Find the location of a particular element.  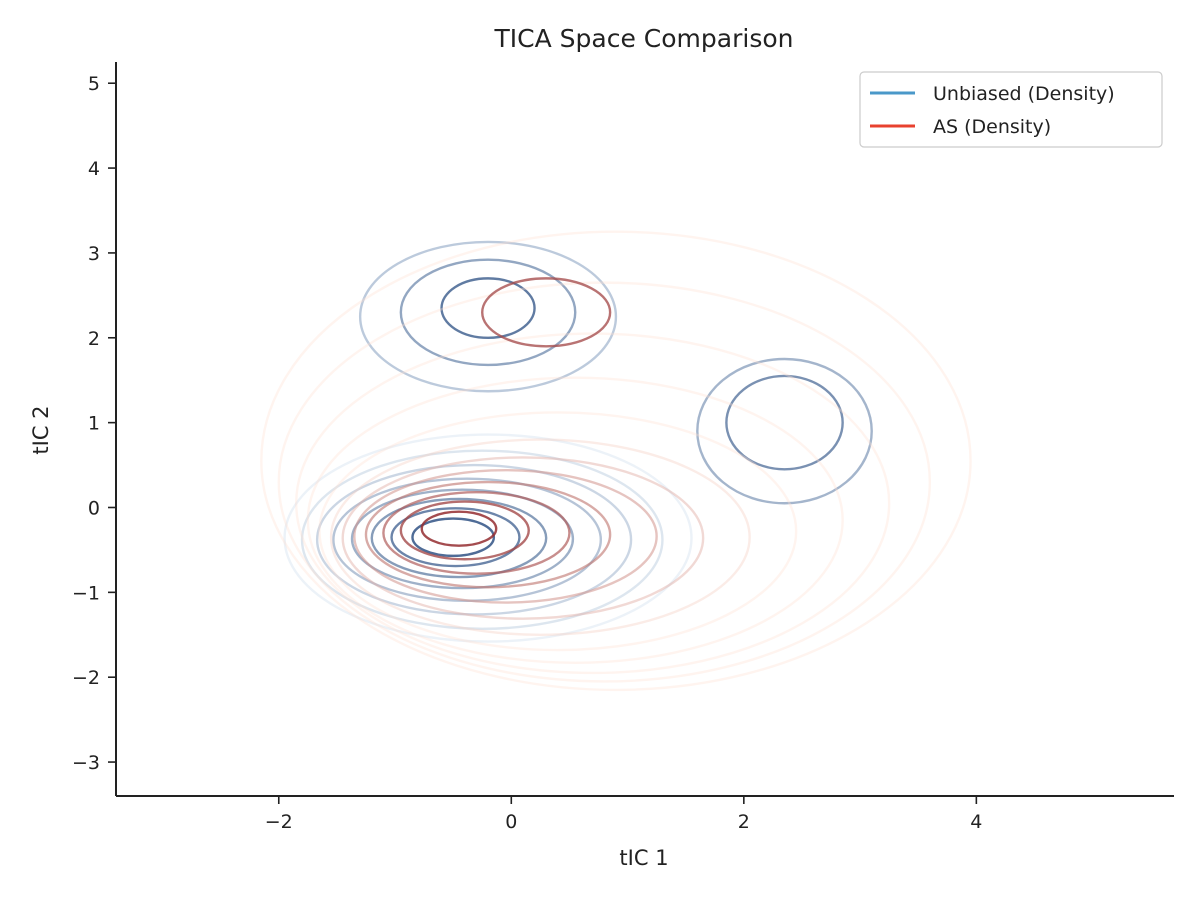

y-tick-label: 1 is located at coordinates (94, 424).